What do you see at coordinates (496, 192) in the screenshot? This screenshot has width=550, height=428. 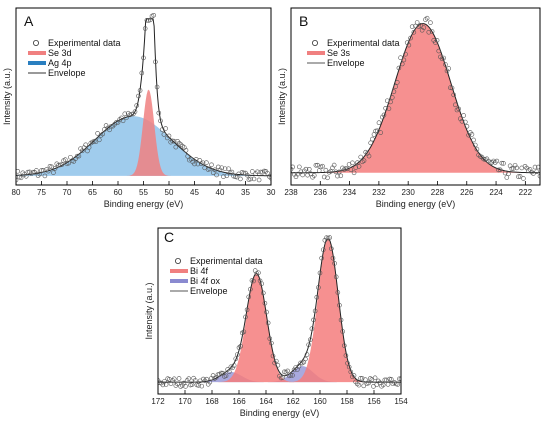 I see `x-tick-label: 224` at bounding box center [496, 192].